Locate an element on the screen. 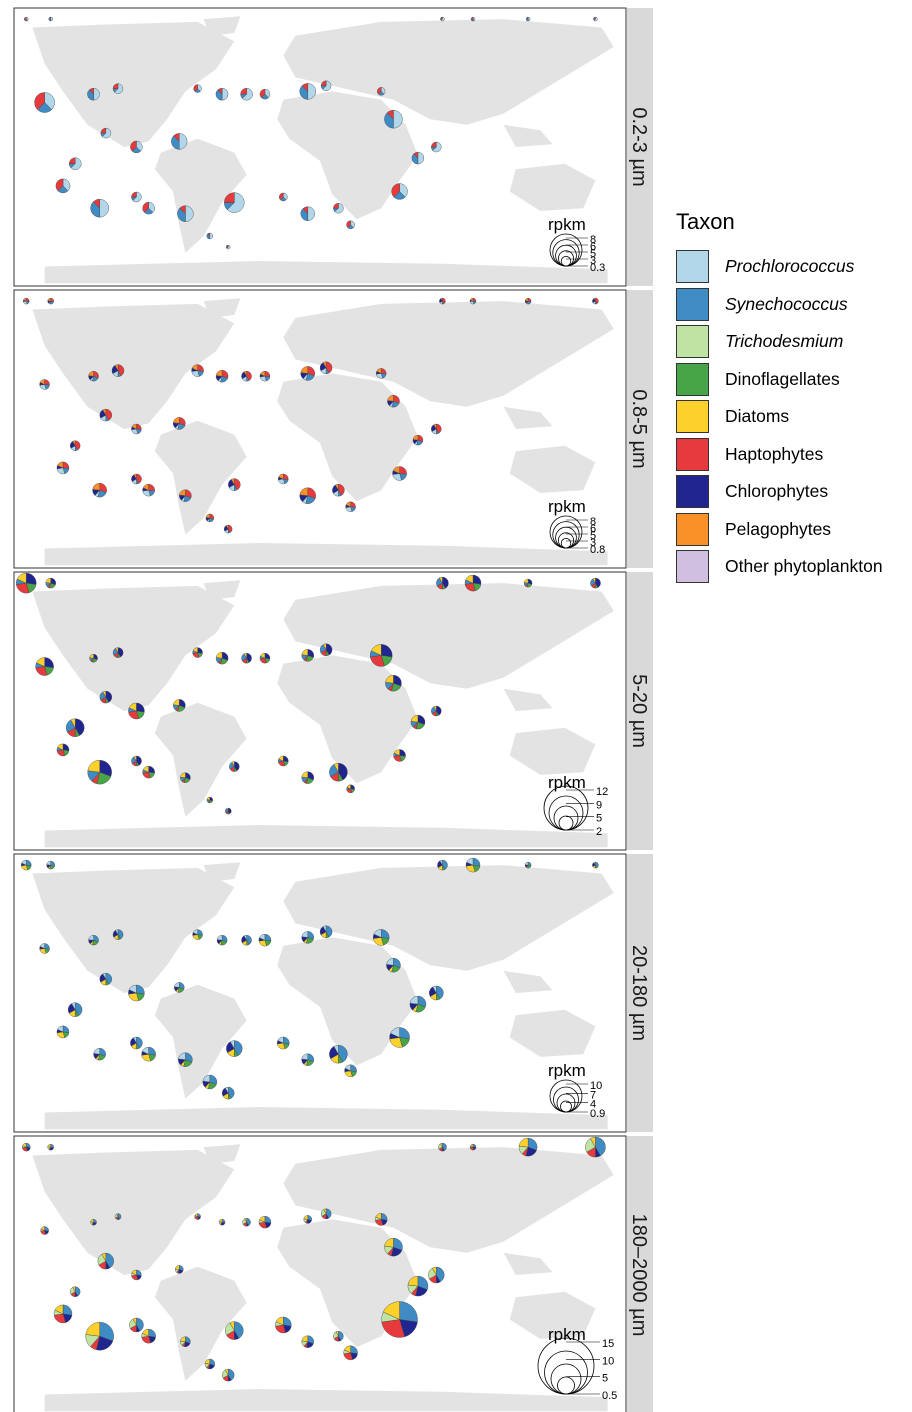 This screenshot has width=912, height=1412. legend-label: Synechococcus is located at coordinates (786, 303).